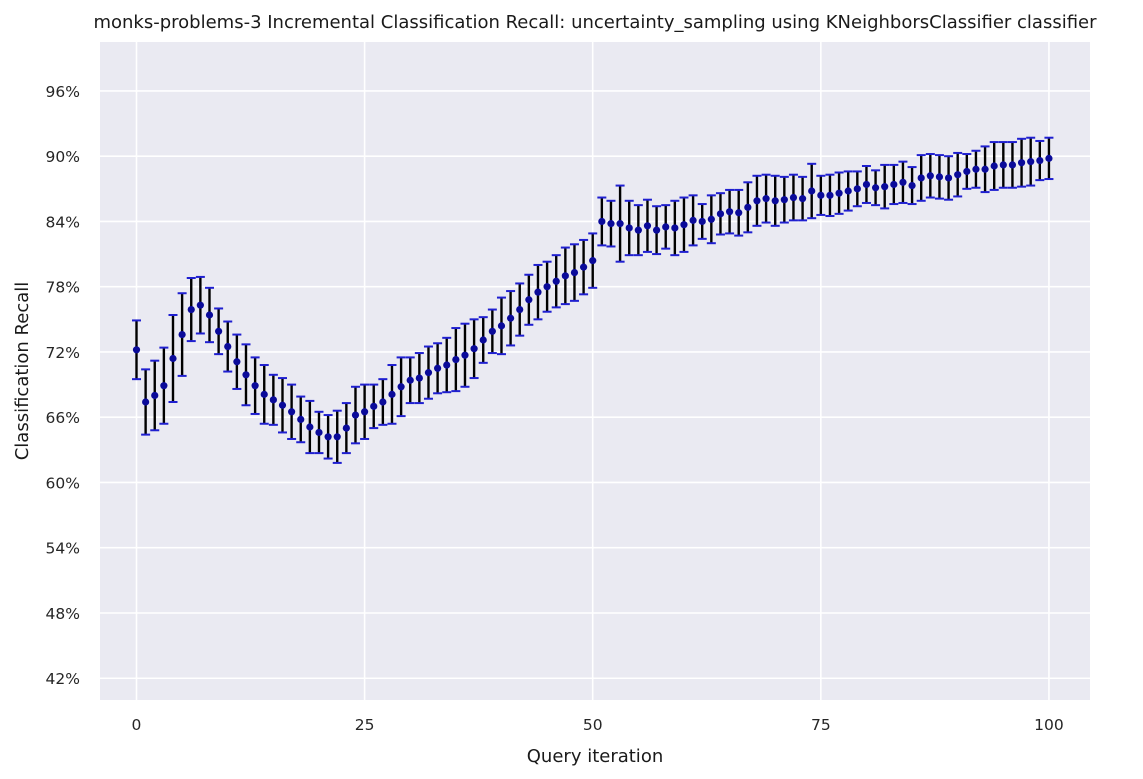  Describe the element at coordinates (63, 222) in the screenshot. I see `y-tick-label: 84%` at that location.